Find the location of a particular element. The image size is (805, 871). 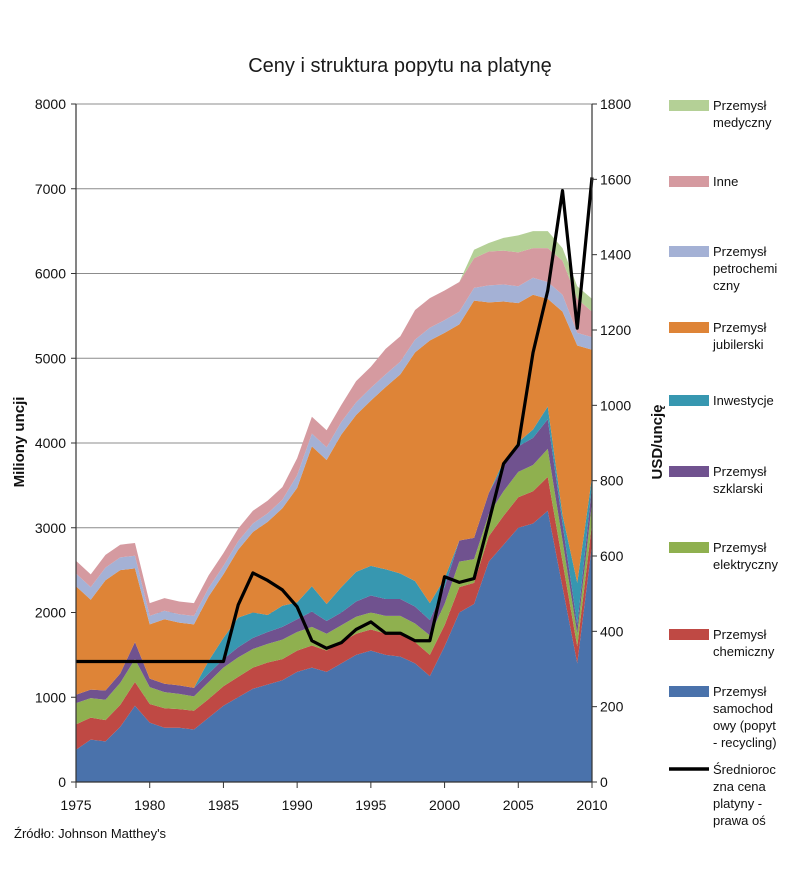

y-right-tick-label: 1400 is located at coordinates (615, 255).